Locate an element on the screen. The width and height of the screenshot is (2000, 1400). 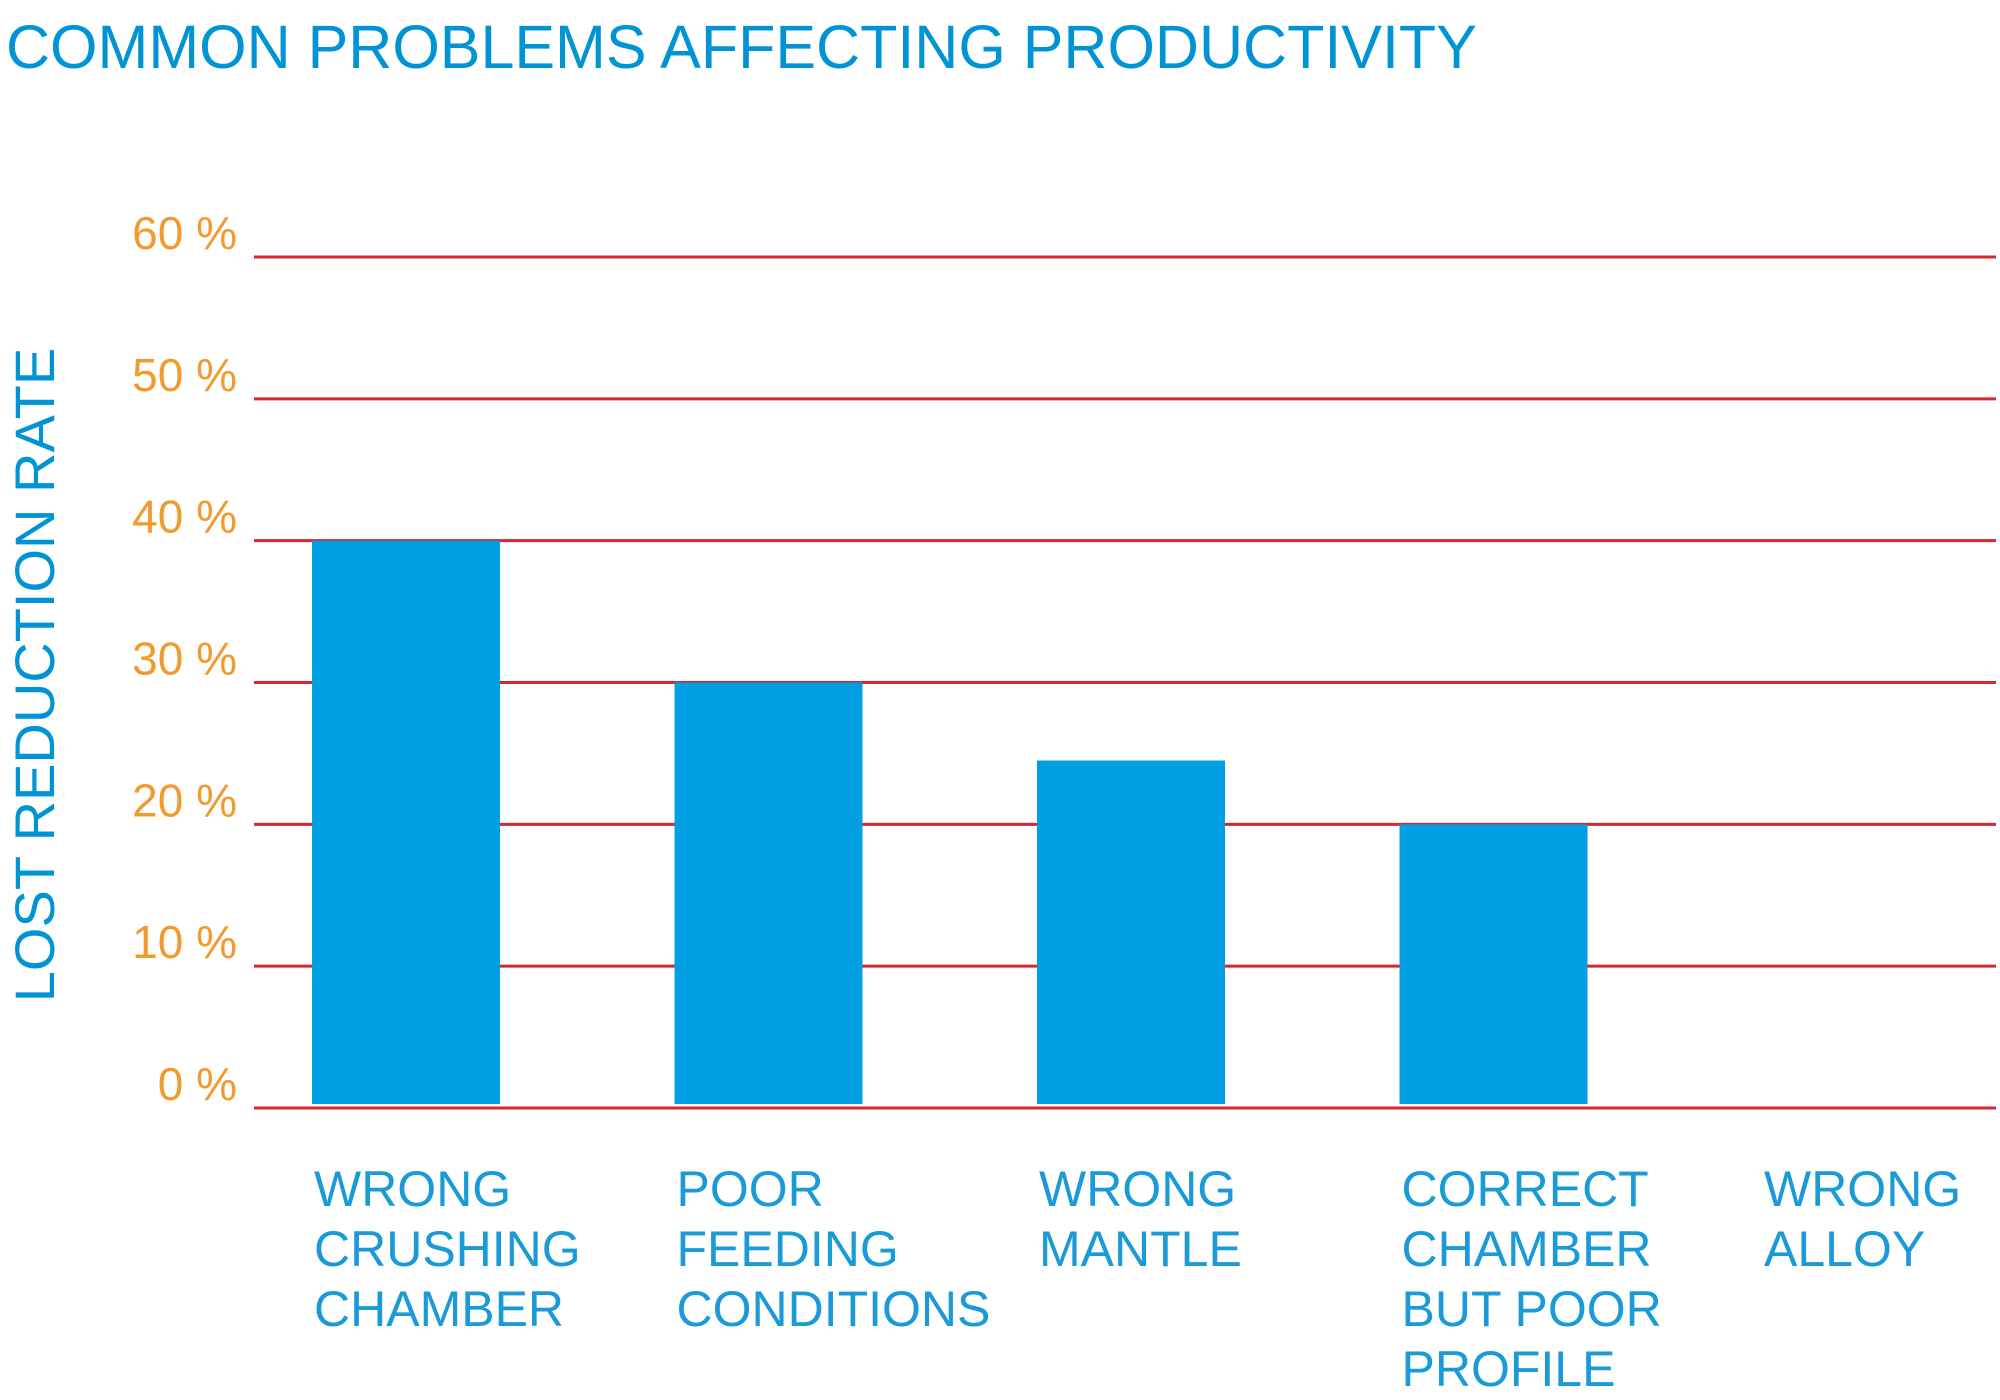
y-tick-label: 20 % is located at coordinates (184, 800).